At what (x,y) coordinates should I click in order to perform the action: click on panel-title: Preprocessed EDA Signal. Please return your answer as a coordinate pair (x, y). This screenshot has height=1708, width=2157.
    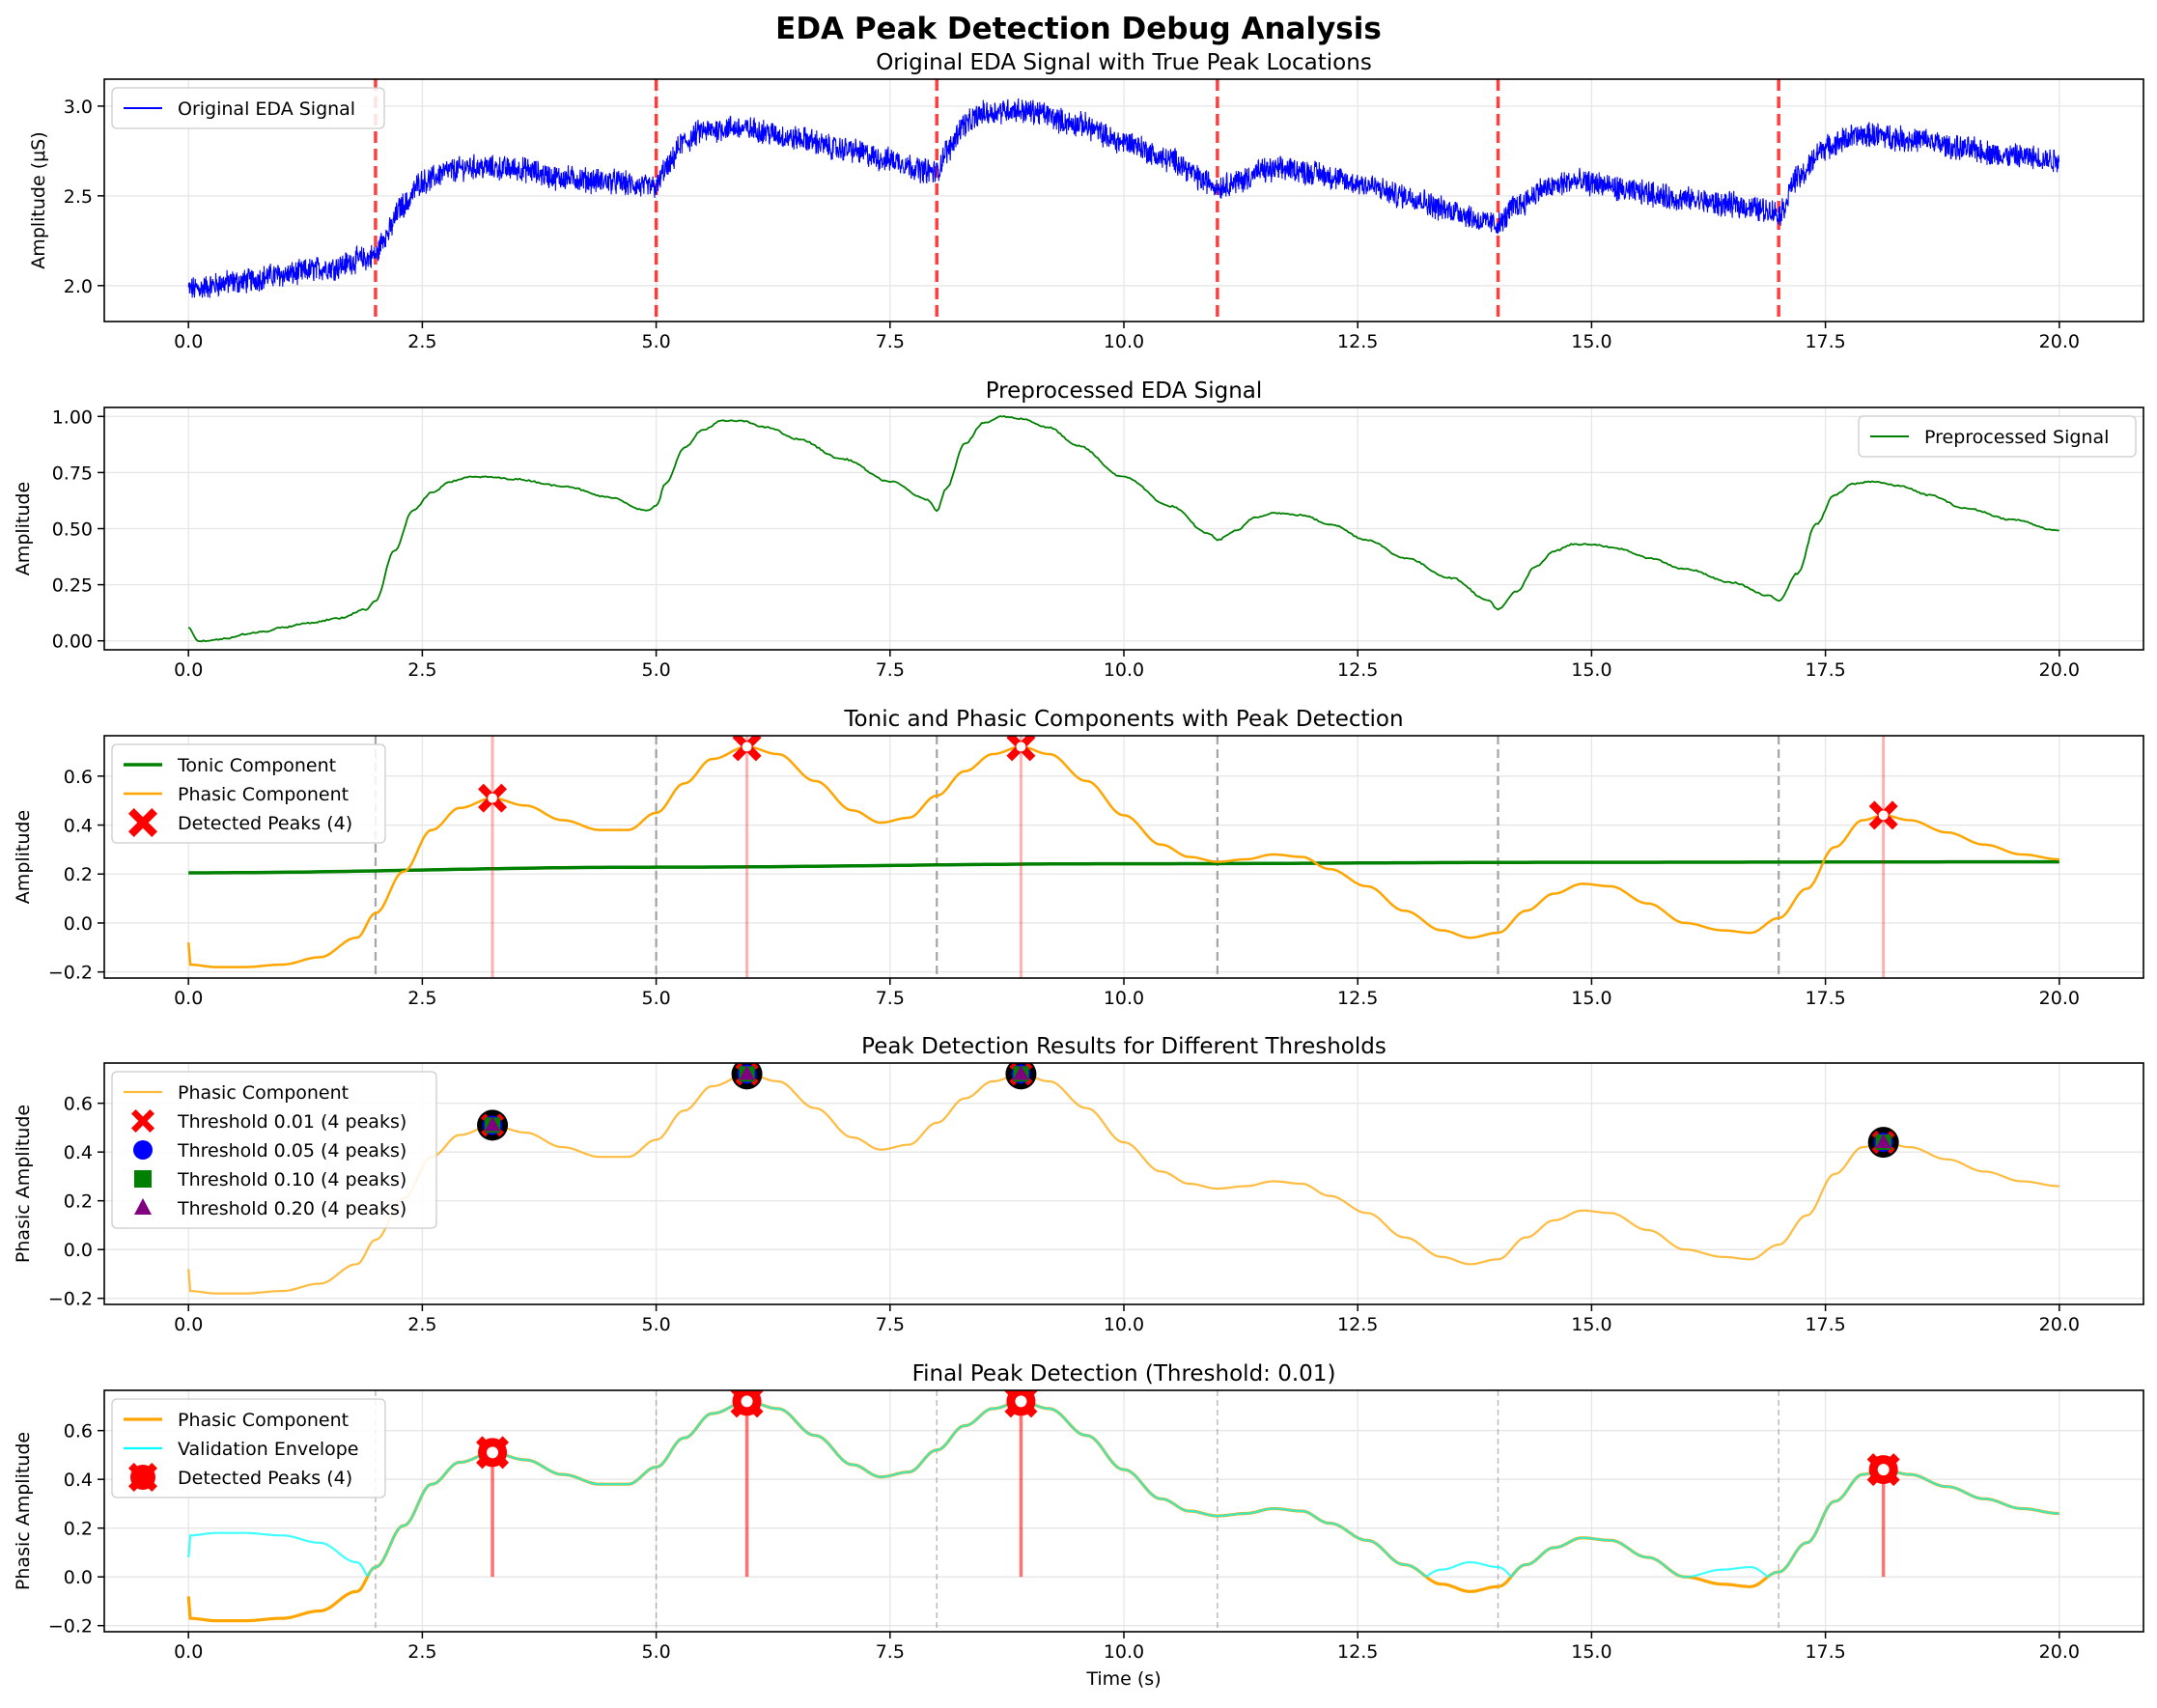
    Looking at the image, I should click on (1124, 391).